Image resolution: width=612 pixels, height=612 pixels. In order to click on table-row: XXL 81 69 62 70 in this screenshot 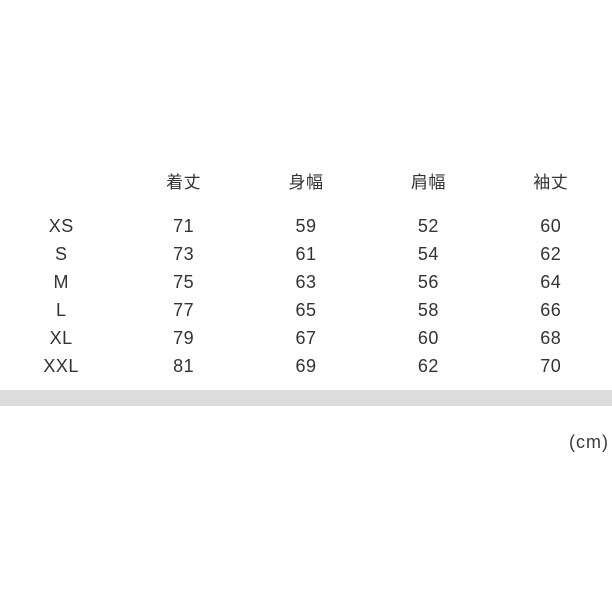, I will do `click(306, 366)`.